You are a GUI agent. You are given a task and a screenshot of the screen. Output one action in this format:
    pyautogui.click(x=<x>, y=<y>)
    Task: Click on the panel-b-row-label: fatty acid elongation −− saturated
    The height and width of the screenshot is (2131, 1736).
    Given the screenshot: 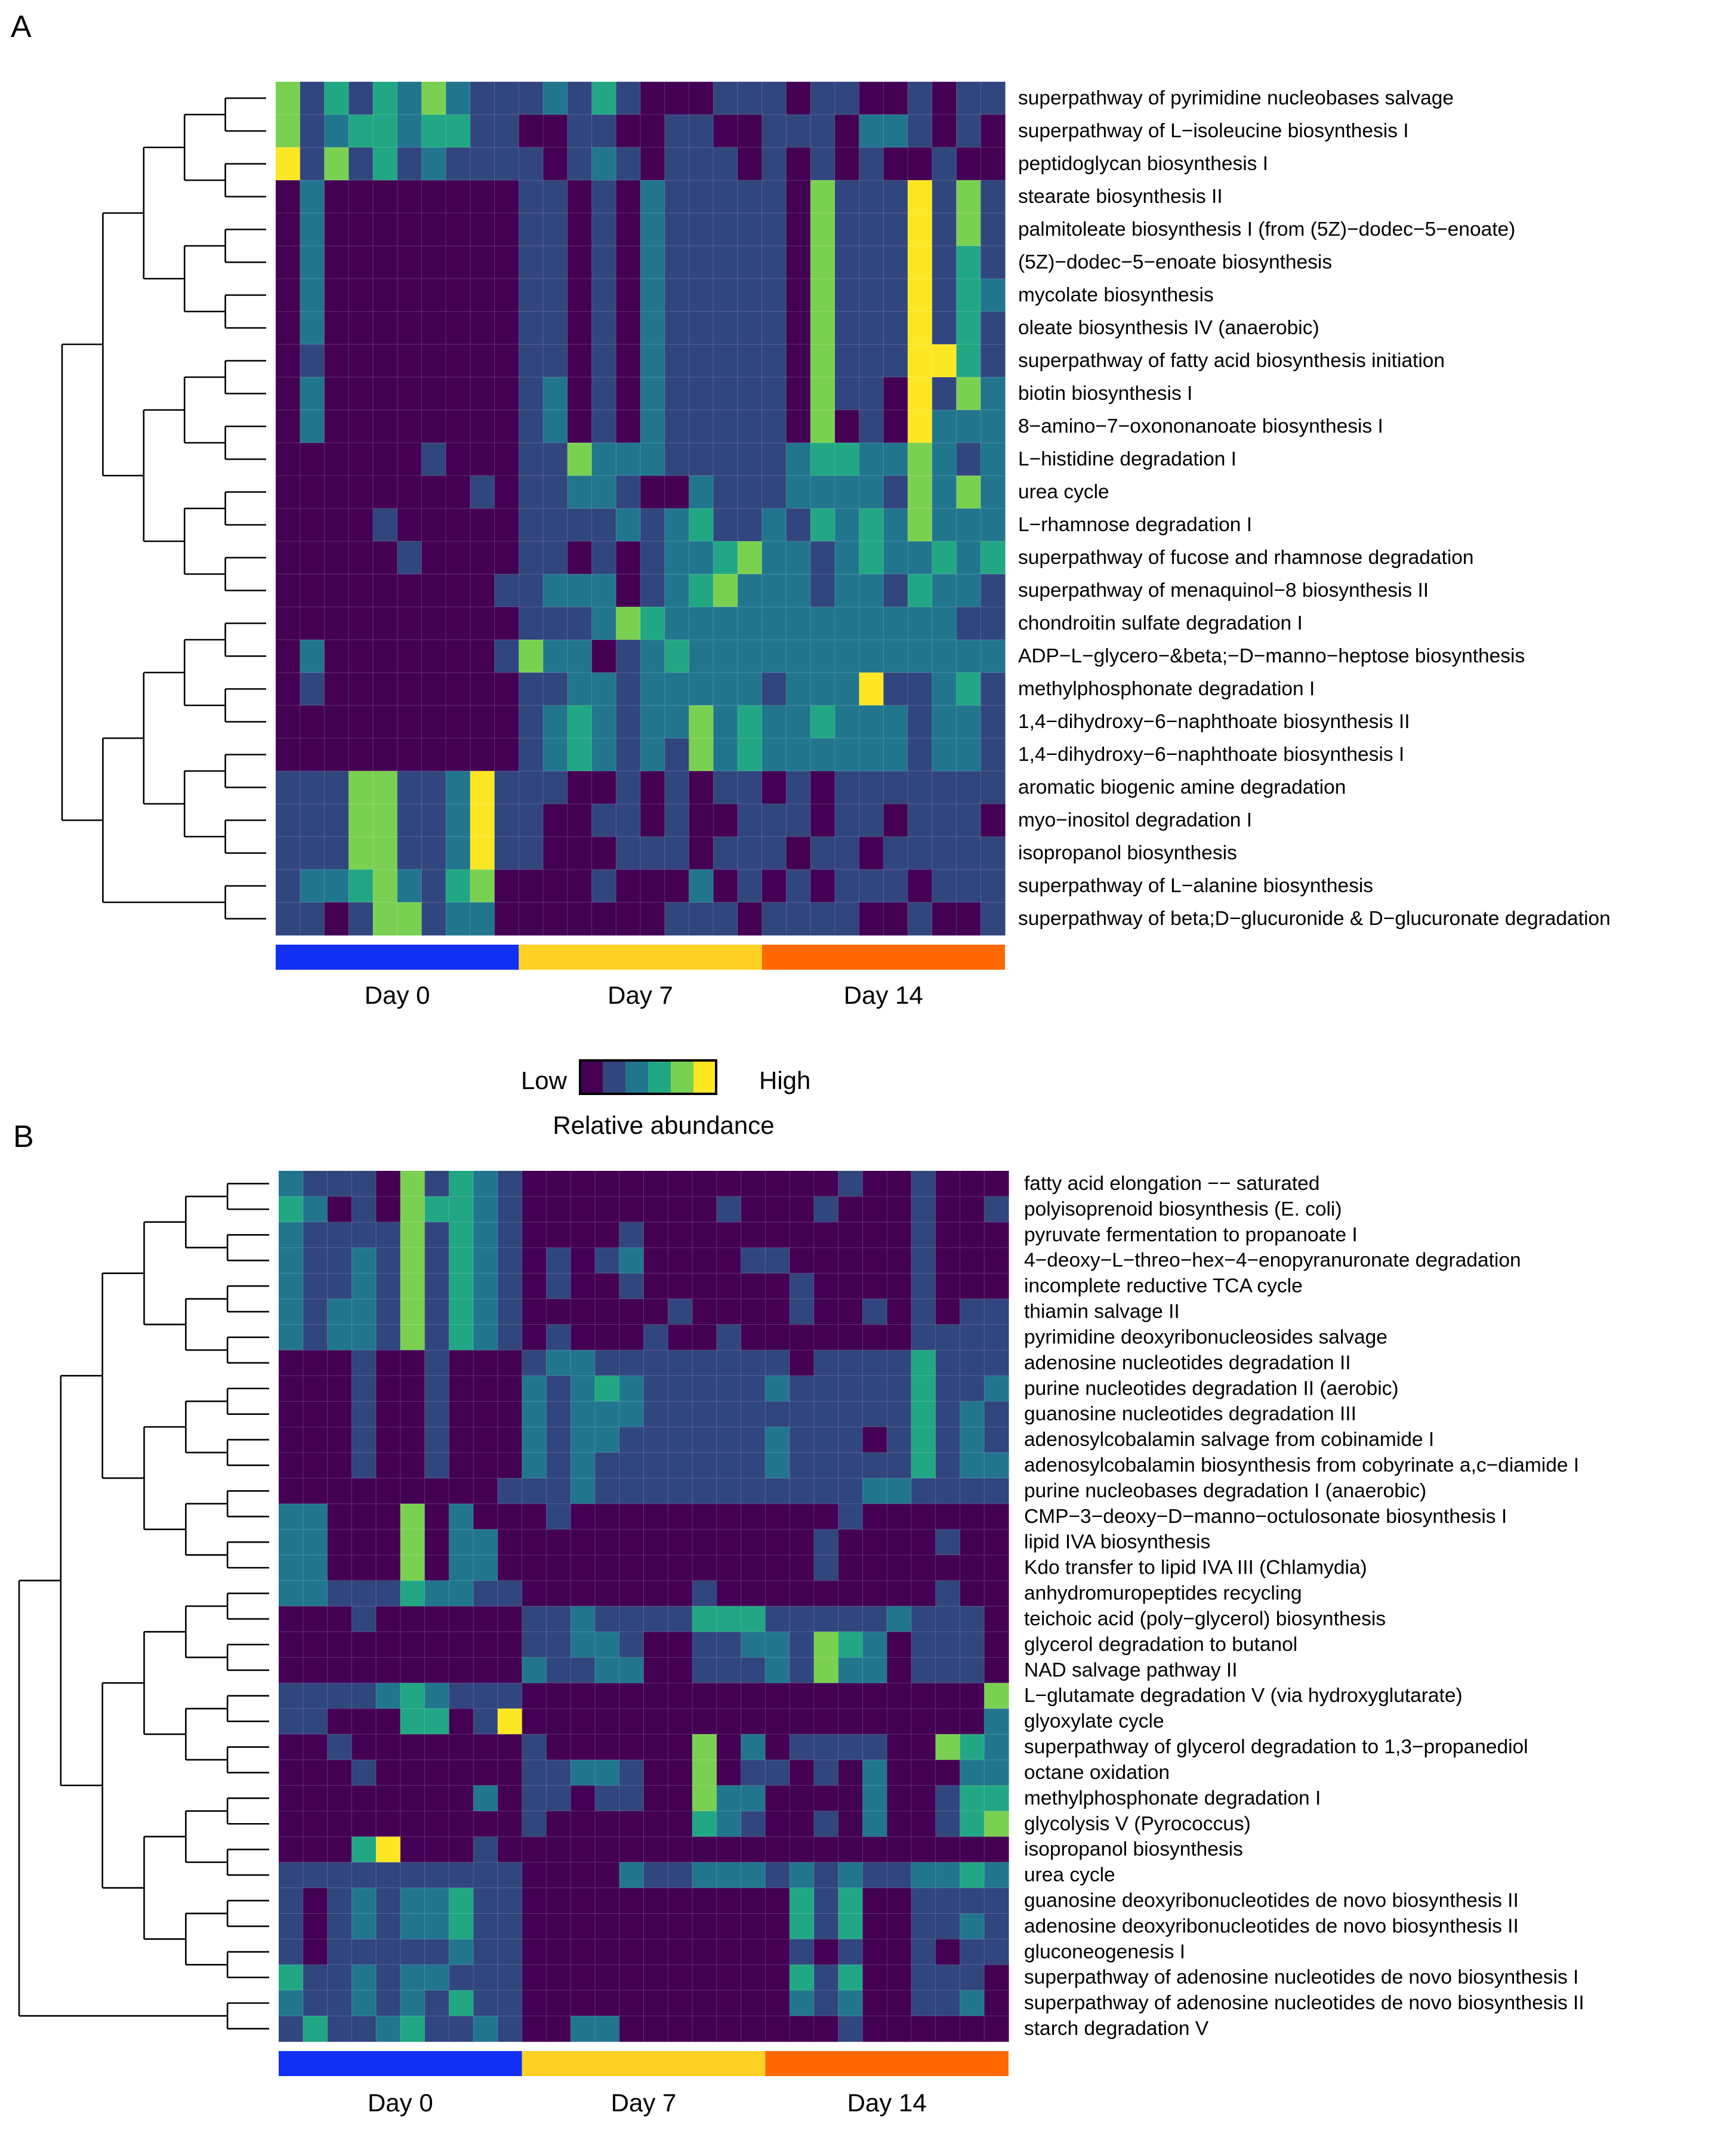 What is the action you would take?
    pyautogui.click(x=1171, y=1184)
    